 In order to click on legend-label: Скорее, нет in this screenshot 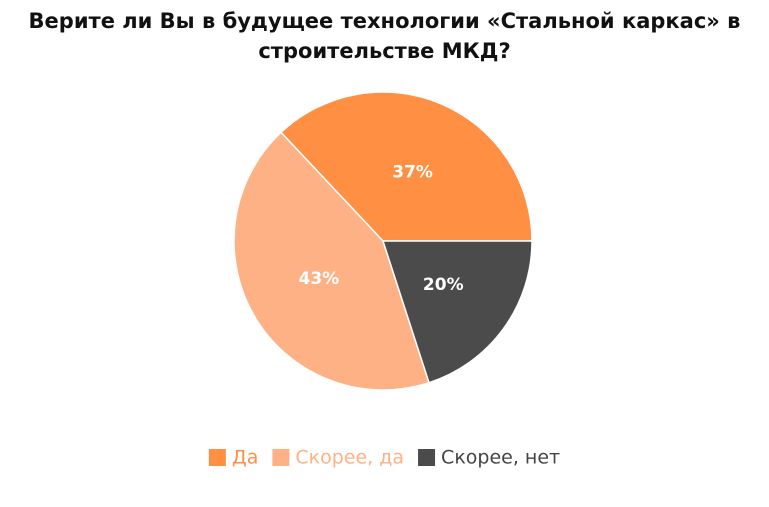, I will do `click(500, 458)`.